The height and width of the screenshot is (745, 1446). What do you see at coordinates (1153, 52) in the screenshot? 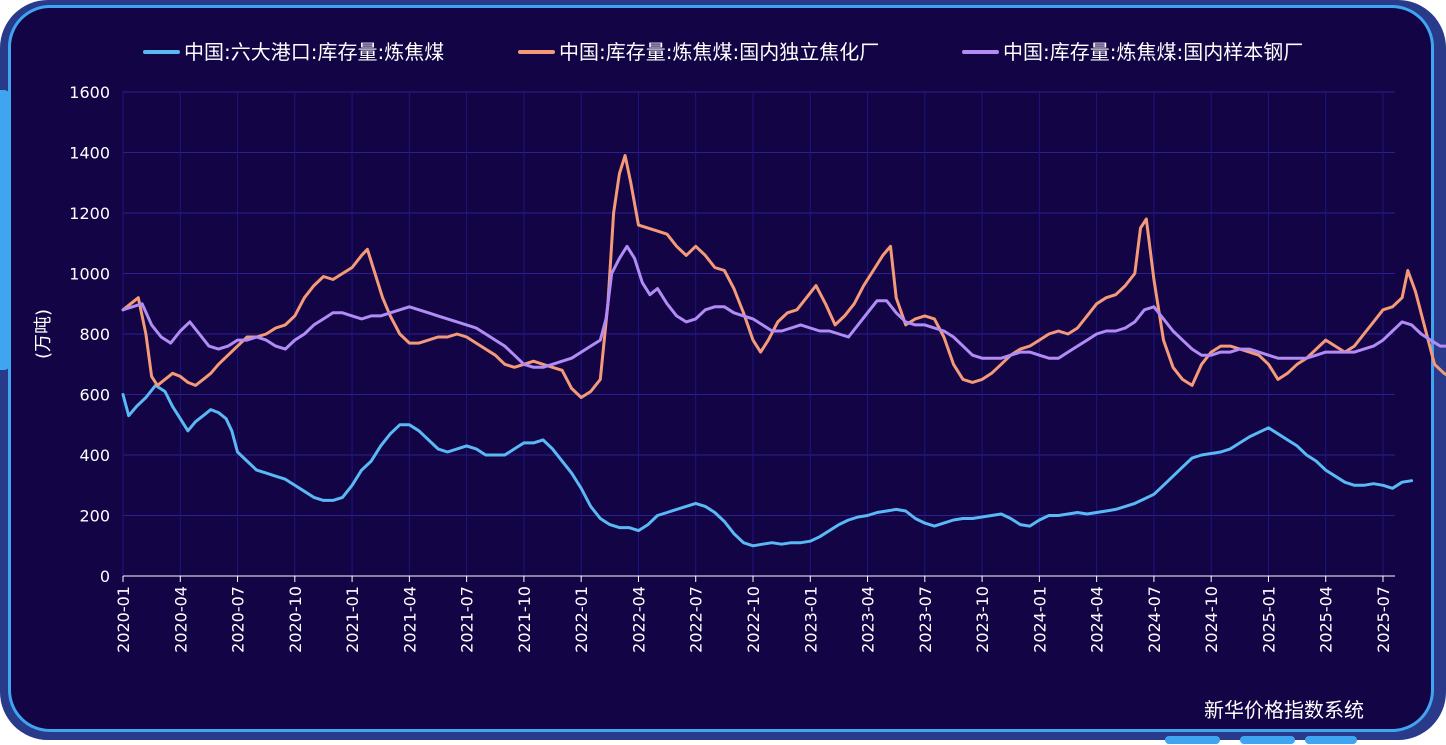
I see `legend-label-2: 中国:库存量:炼焦煤:国内样本钢厂` at bounding box center [1153, 52].